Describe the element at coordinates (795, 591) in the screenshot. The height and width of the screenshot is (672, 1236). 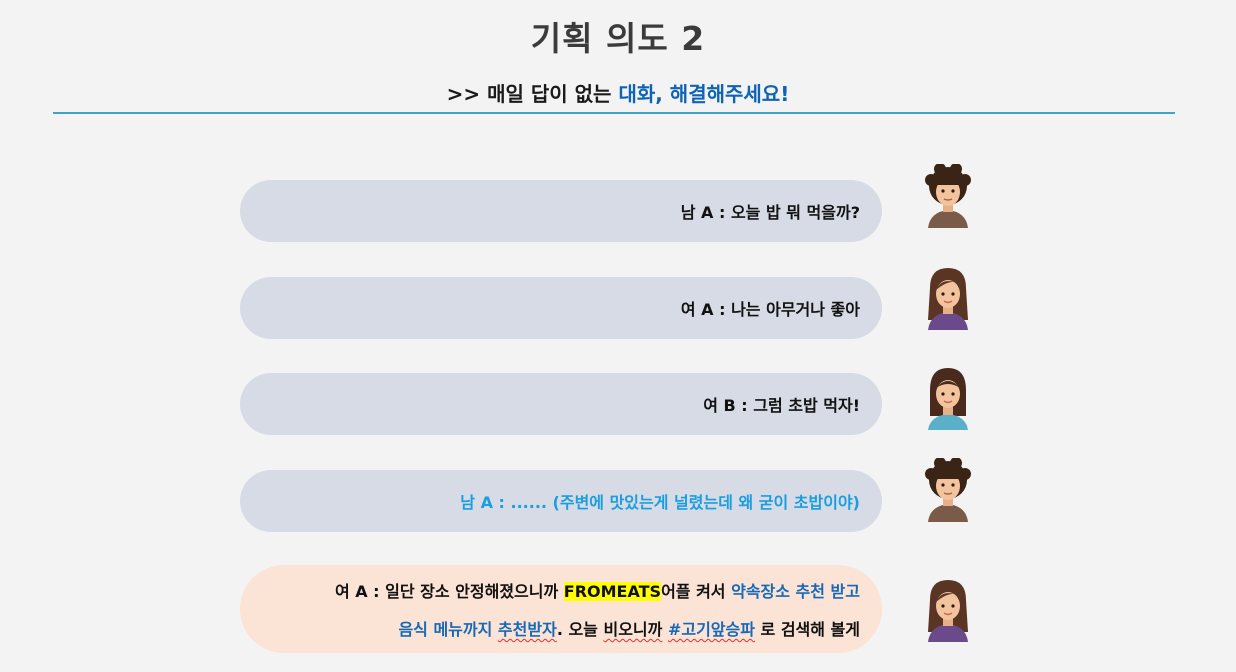
I see `text-segment: 약속장소 추천 받고` at that location.